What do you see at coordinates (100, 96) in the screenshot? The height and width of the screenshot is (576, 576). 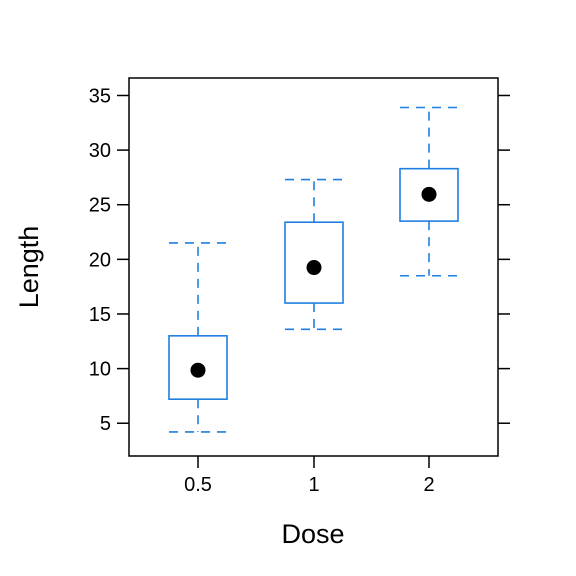 I see `y-tick-label: 35` at bounding box center [100, 96].